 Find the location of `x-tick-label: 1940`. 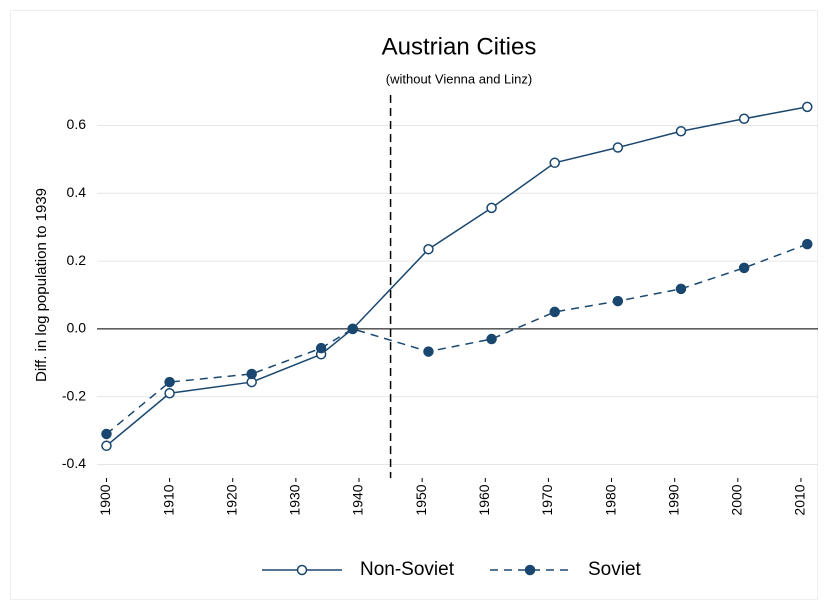

x-tick-label: 1940 is located at coordinates (358, 499).